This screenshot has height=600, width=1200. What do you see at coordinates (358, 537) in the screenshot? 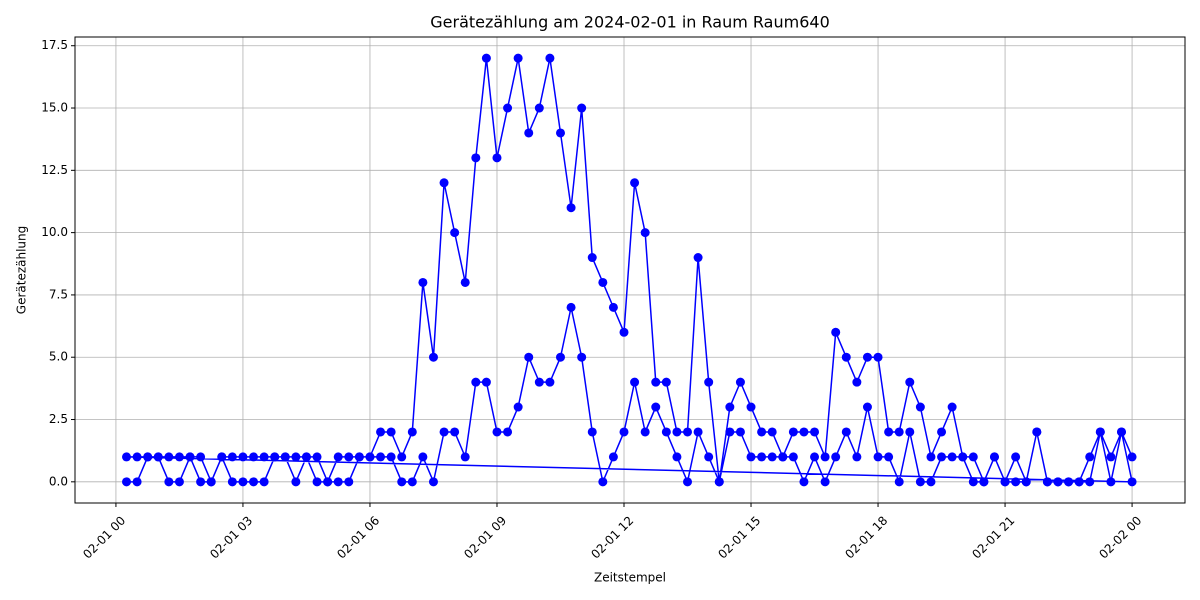
I see `x-tick-label: 02-01 06` at bounding box center [358, 537].